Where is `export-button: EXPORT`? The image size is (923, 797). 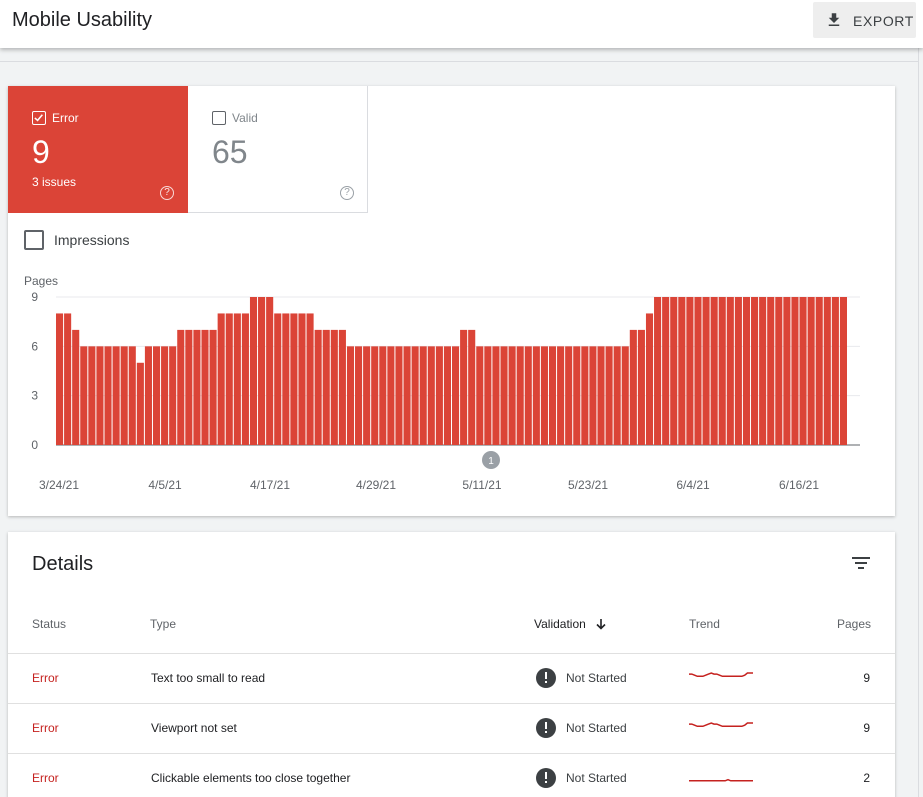
export-button: EXPORT is located at coordinates (864, 20).